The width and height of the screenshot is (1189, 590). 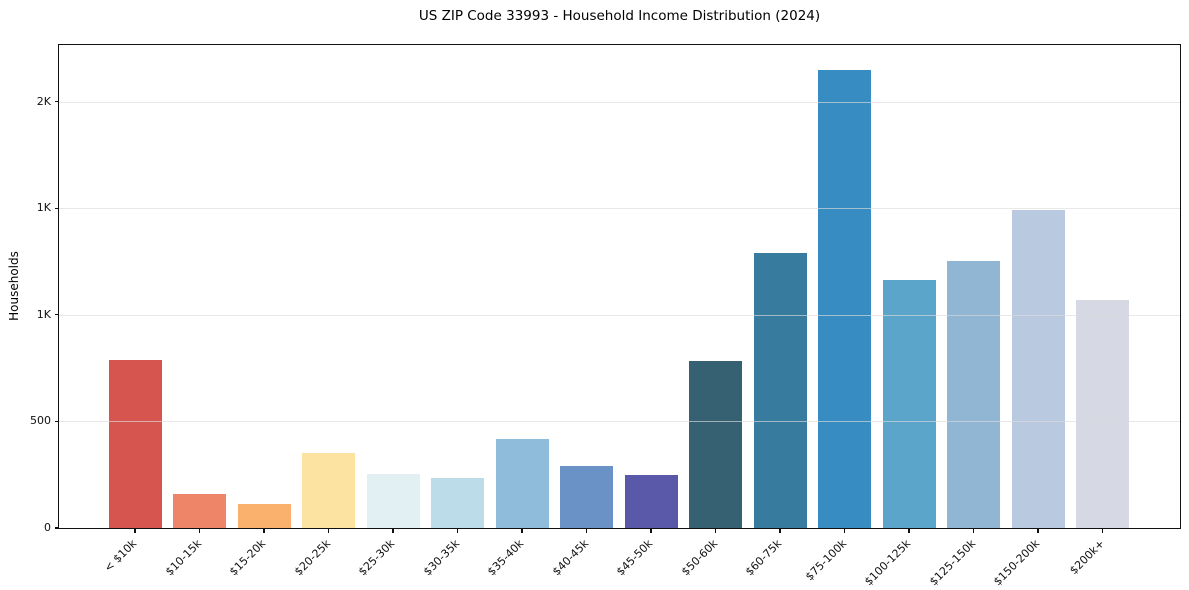 I want to click on bar-150-200k, so click(x=1038, y=369).